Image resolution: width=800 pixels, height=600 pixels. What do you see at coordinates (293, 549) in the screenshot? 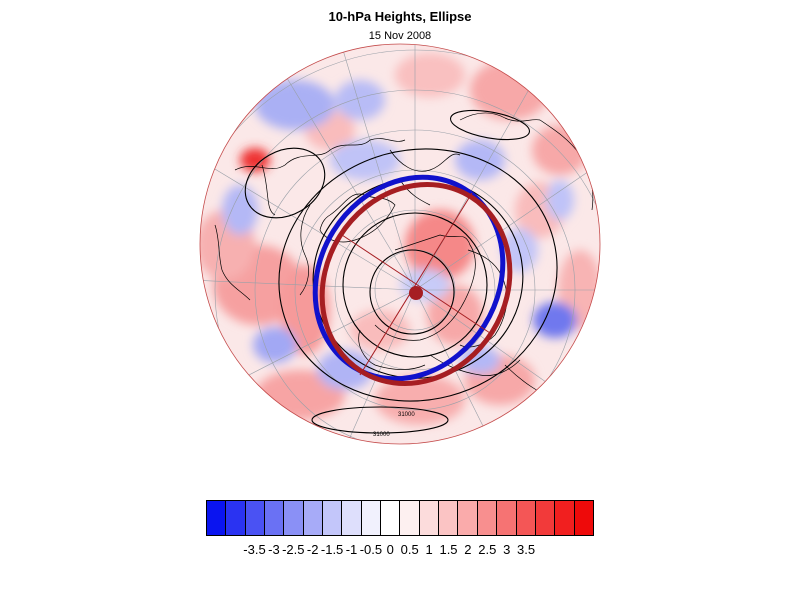
I see `colorbar-tick-label: -2.5` at bounding box center [293, 549].